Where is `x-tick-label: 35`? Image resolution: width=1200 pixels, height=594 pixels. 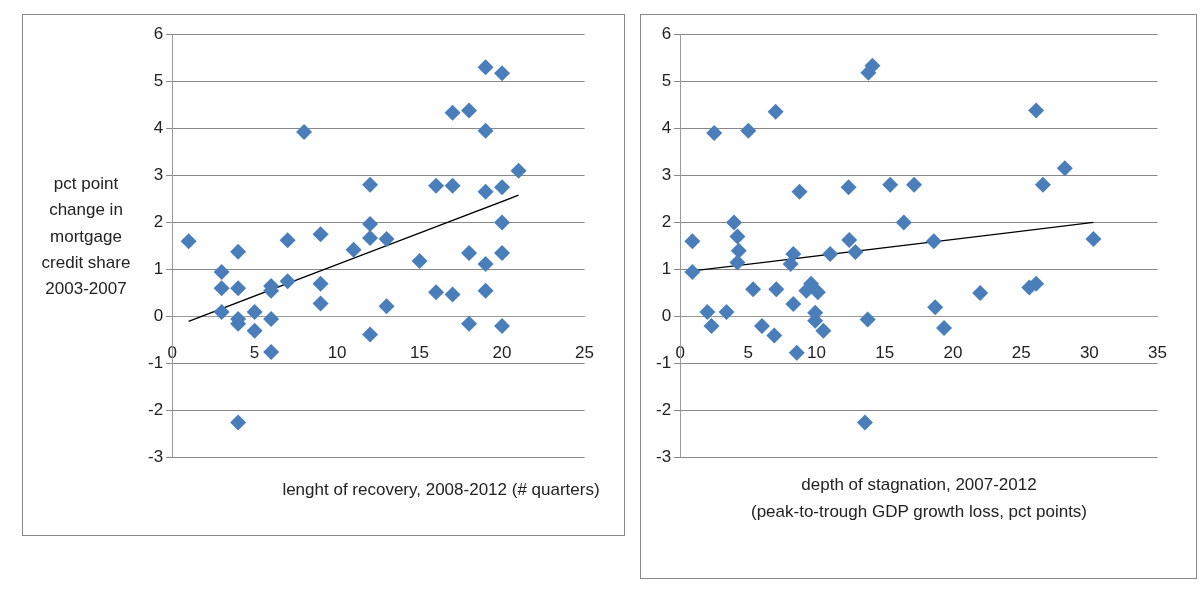 x-tick-label: 35 is located at coordinates (1158, 353).